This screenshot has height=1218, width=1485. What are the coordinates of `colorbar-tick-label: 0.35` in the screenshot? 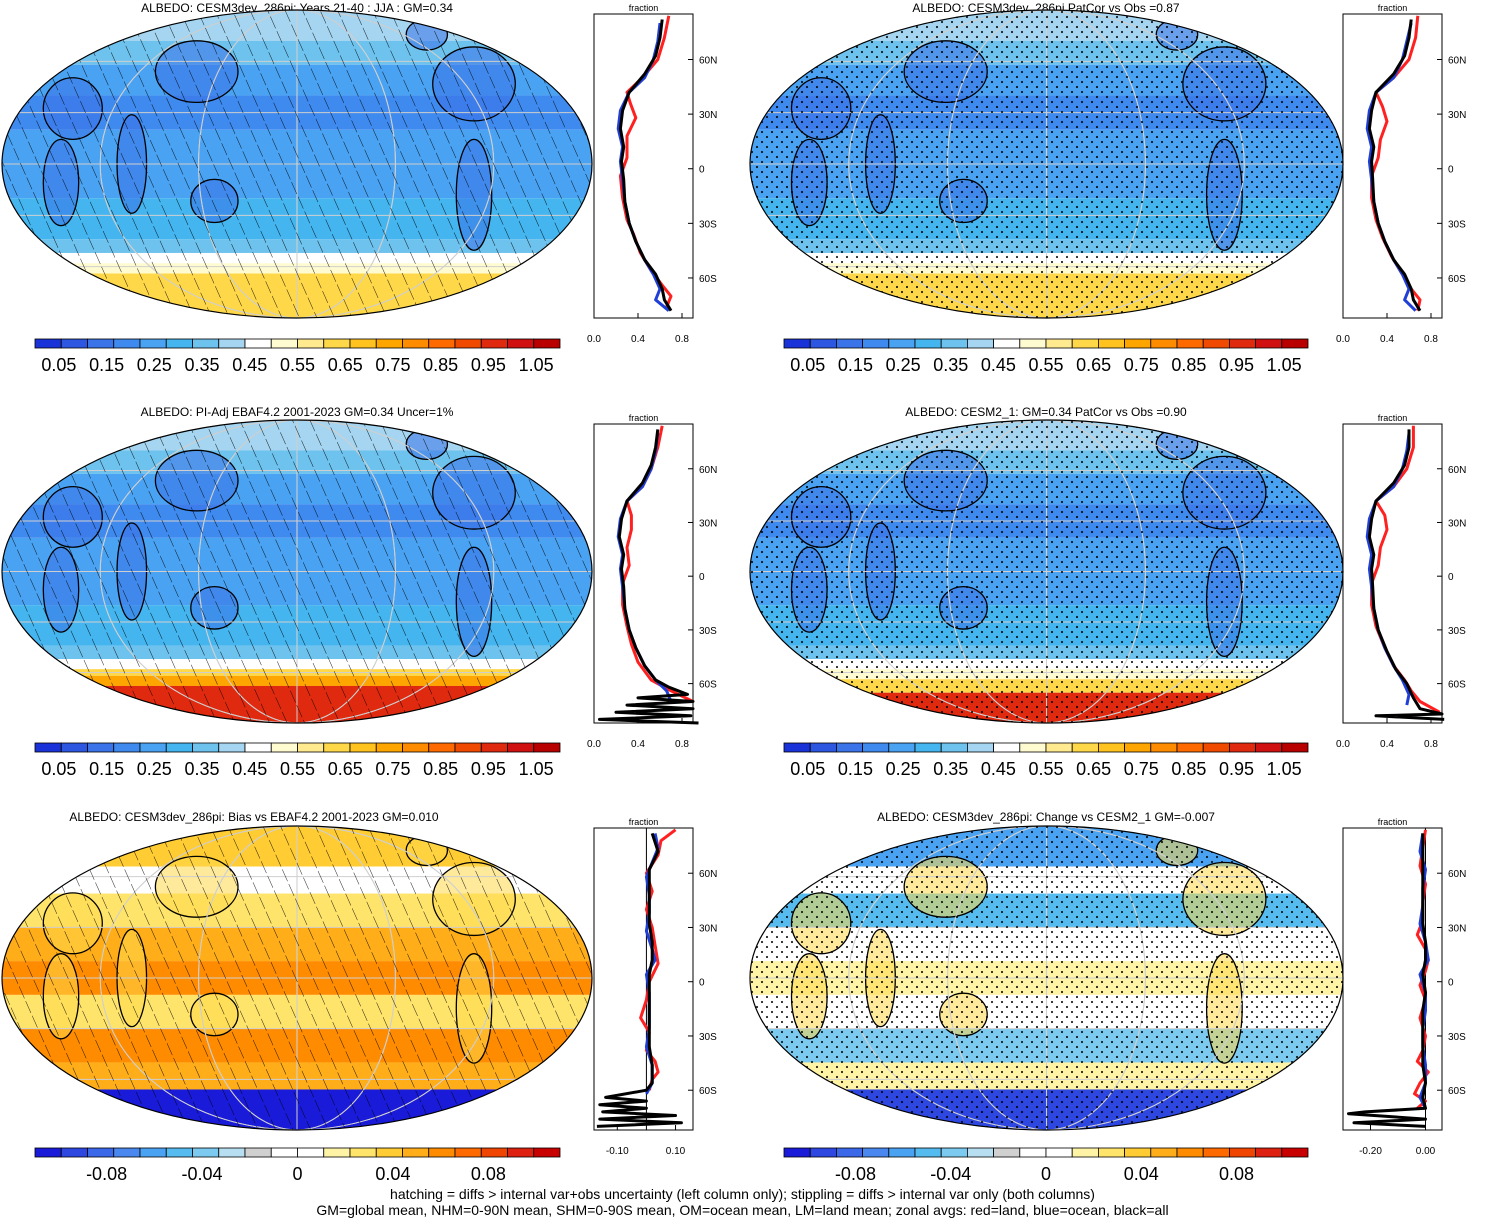 It's located at (202, 769).